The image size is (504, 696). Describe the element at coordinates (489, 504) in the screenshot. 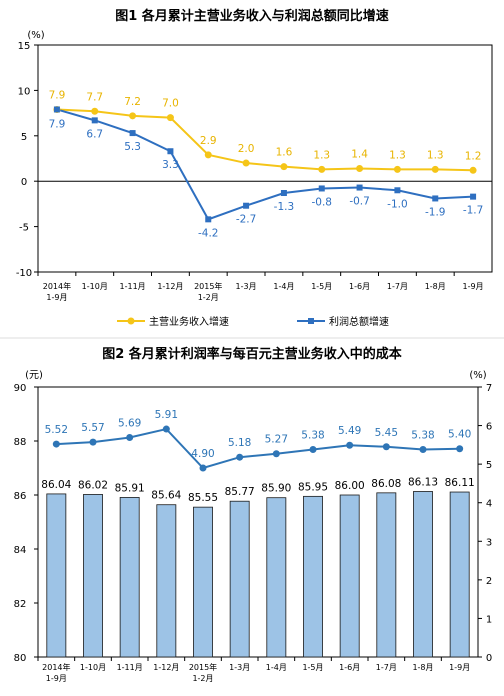

I see `right-y-tick-label: 4` at that location.